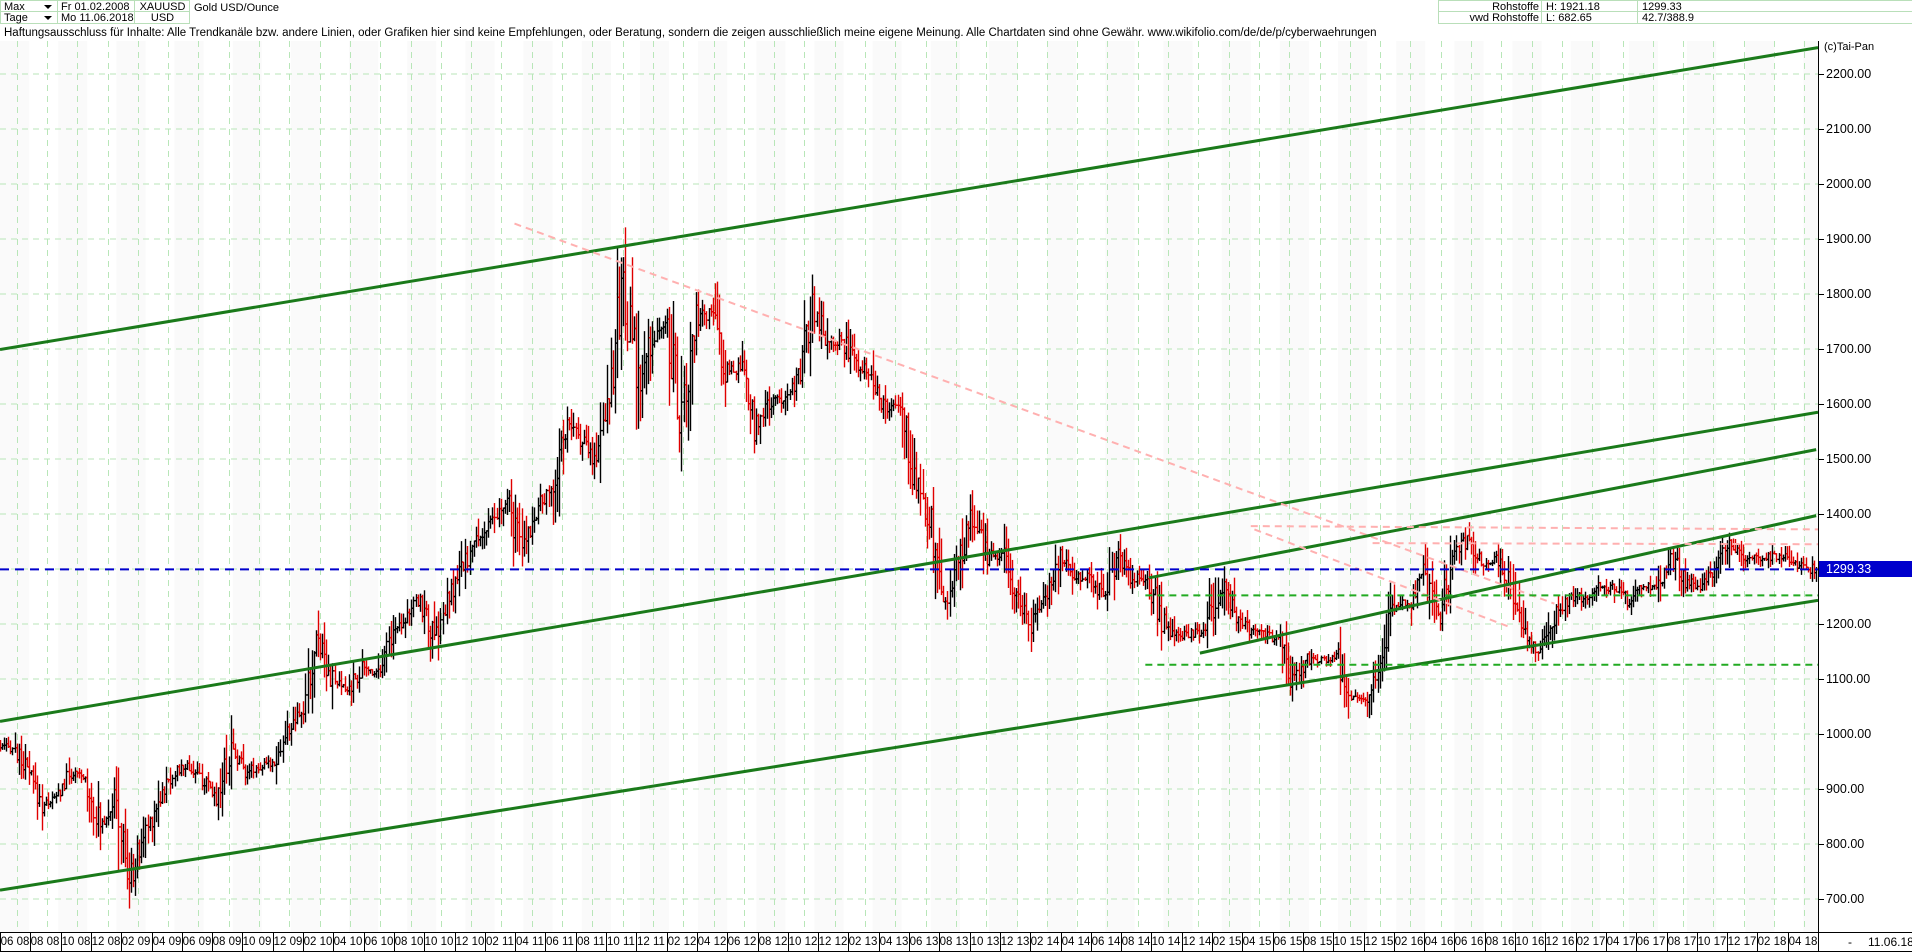  Describe the element at coordinates (106, 942) in the screenshot. I see `date-tick-label: 12 08` at that location.